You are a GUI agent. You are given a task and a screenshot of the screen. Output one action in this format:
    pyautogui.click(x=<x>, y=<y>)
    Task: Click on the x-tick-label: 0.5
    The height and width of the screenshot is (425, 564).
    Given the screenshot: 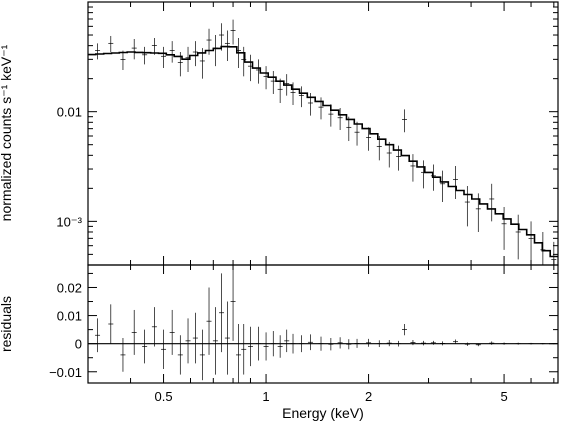 What is the action you would take?
    pyautogui.click(x=164, y=396)
    